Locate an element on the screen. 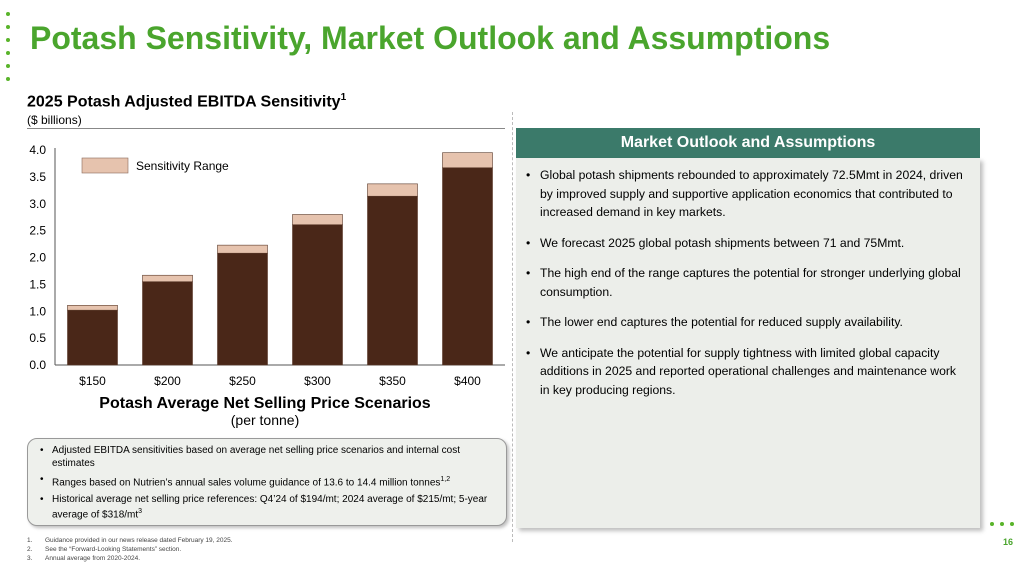 This screenshot has height=568, width=1024. y-tick-label: 1.5 is located at coordinates (37, 284).